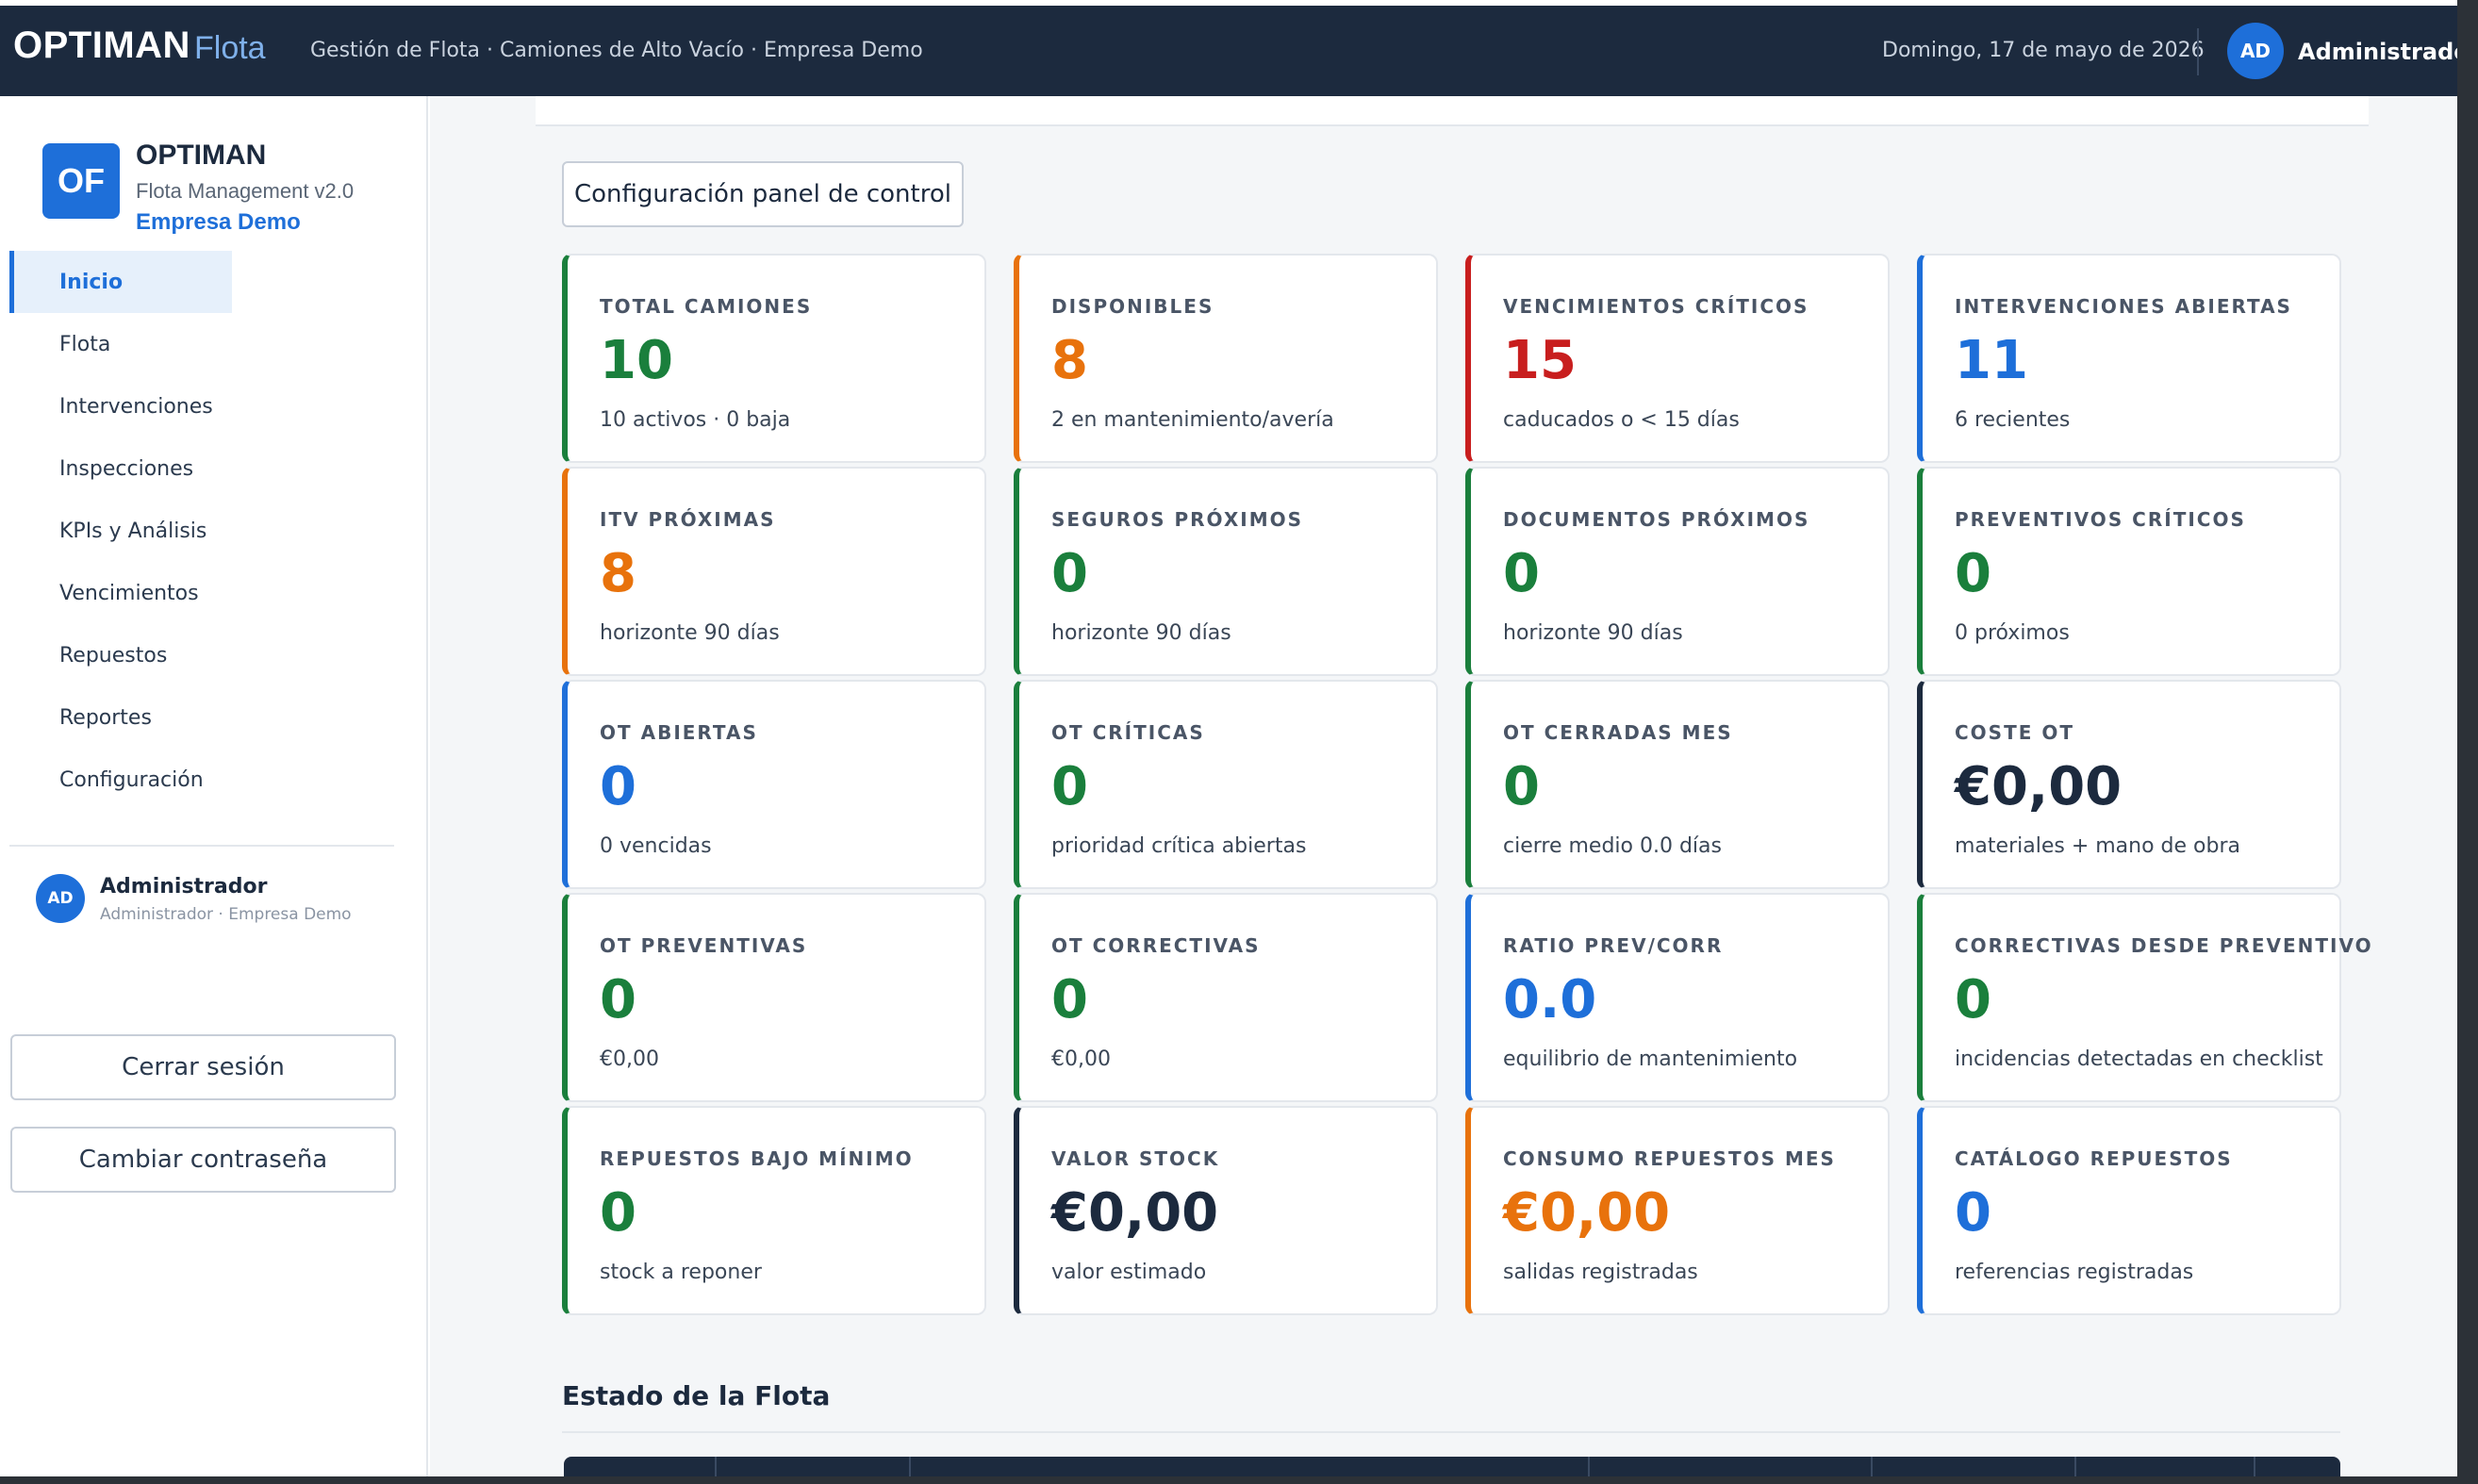  I want to click on kpi-card: COSTE OT €0,00 materiales + mano de obra, so click(2129, 784).